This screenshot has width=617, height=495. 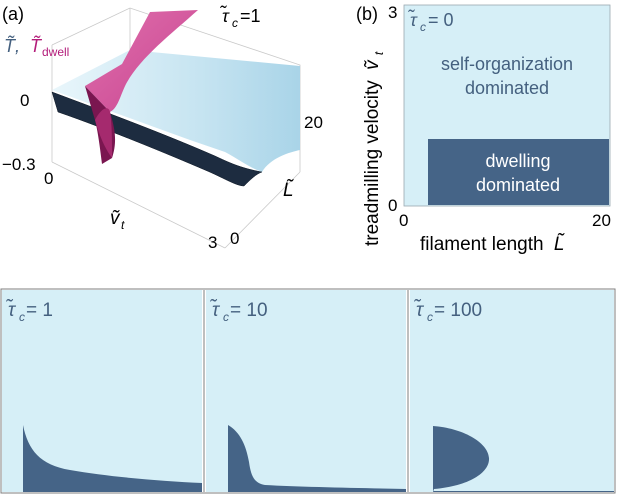 I want to click on panel-b-tau-symbol: τ̃, so click(x=413, y=19).